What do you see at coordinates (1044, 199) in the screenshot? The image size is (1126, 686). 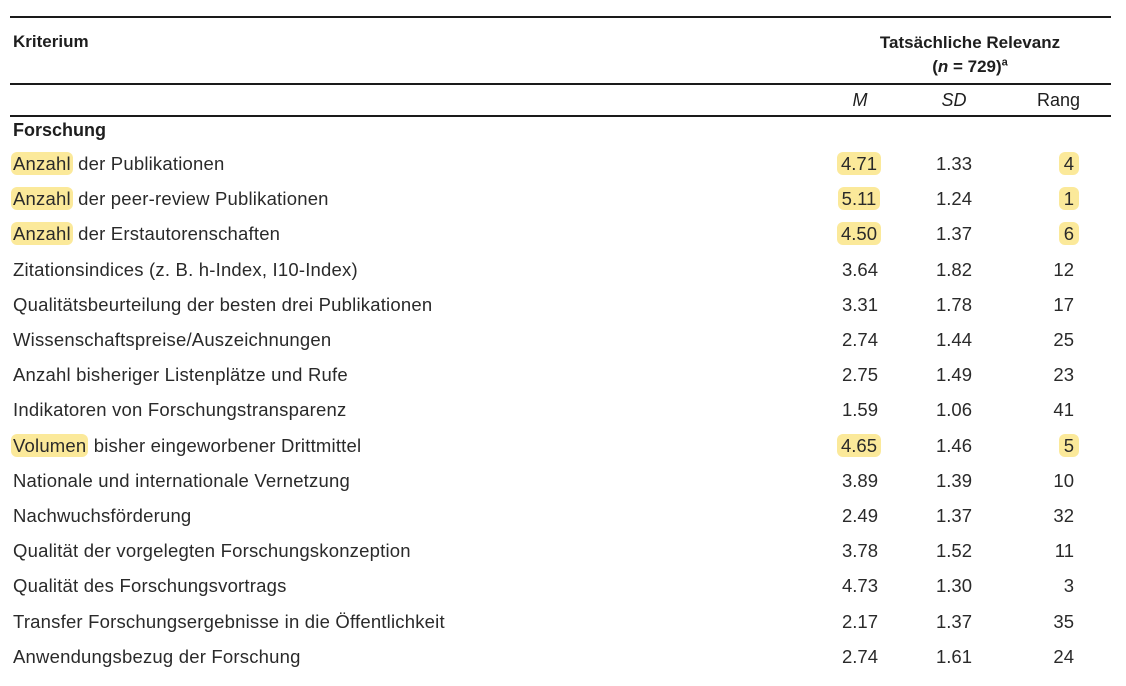 I see `rank-value-cell: 1` at bounding box center [1044, 199].